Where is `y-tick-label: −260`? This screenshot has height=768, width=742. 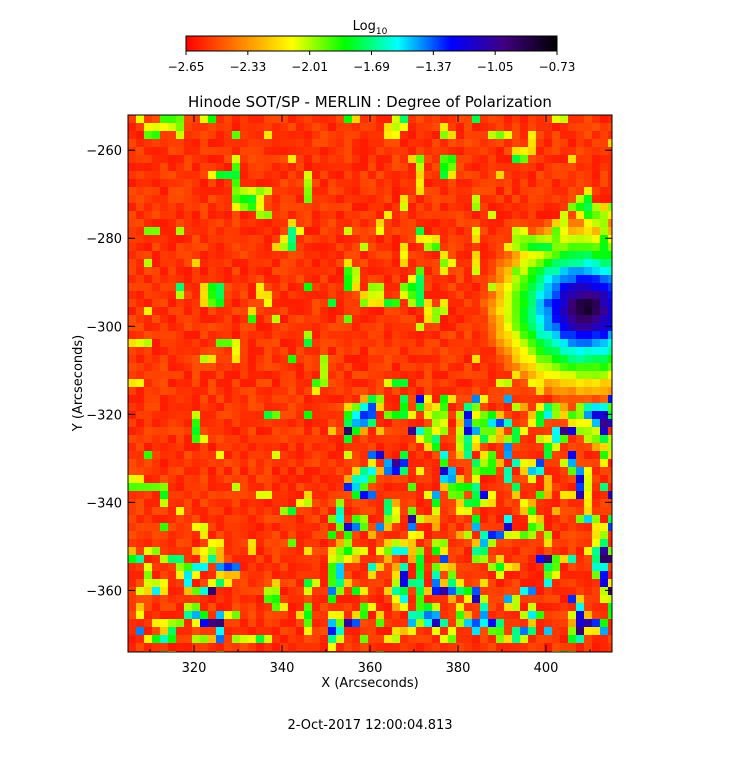
y-tick-label: −260 is located at coordinates (104, 151).